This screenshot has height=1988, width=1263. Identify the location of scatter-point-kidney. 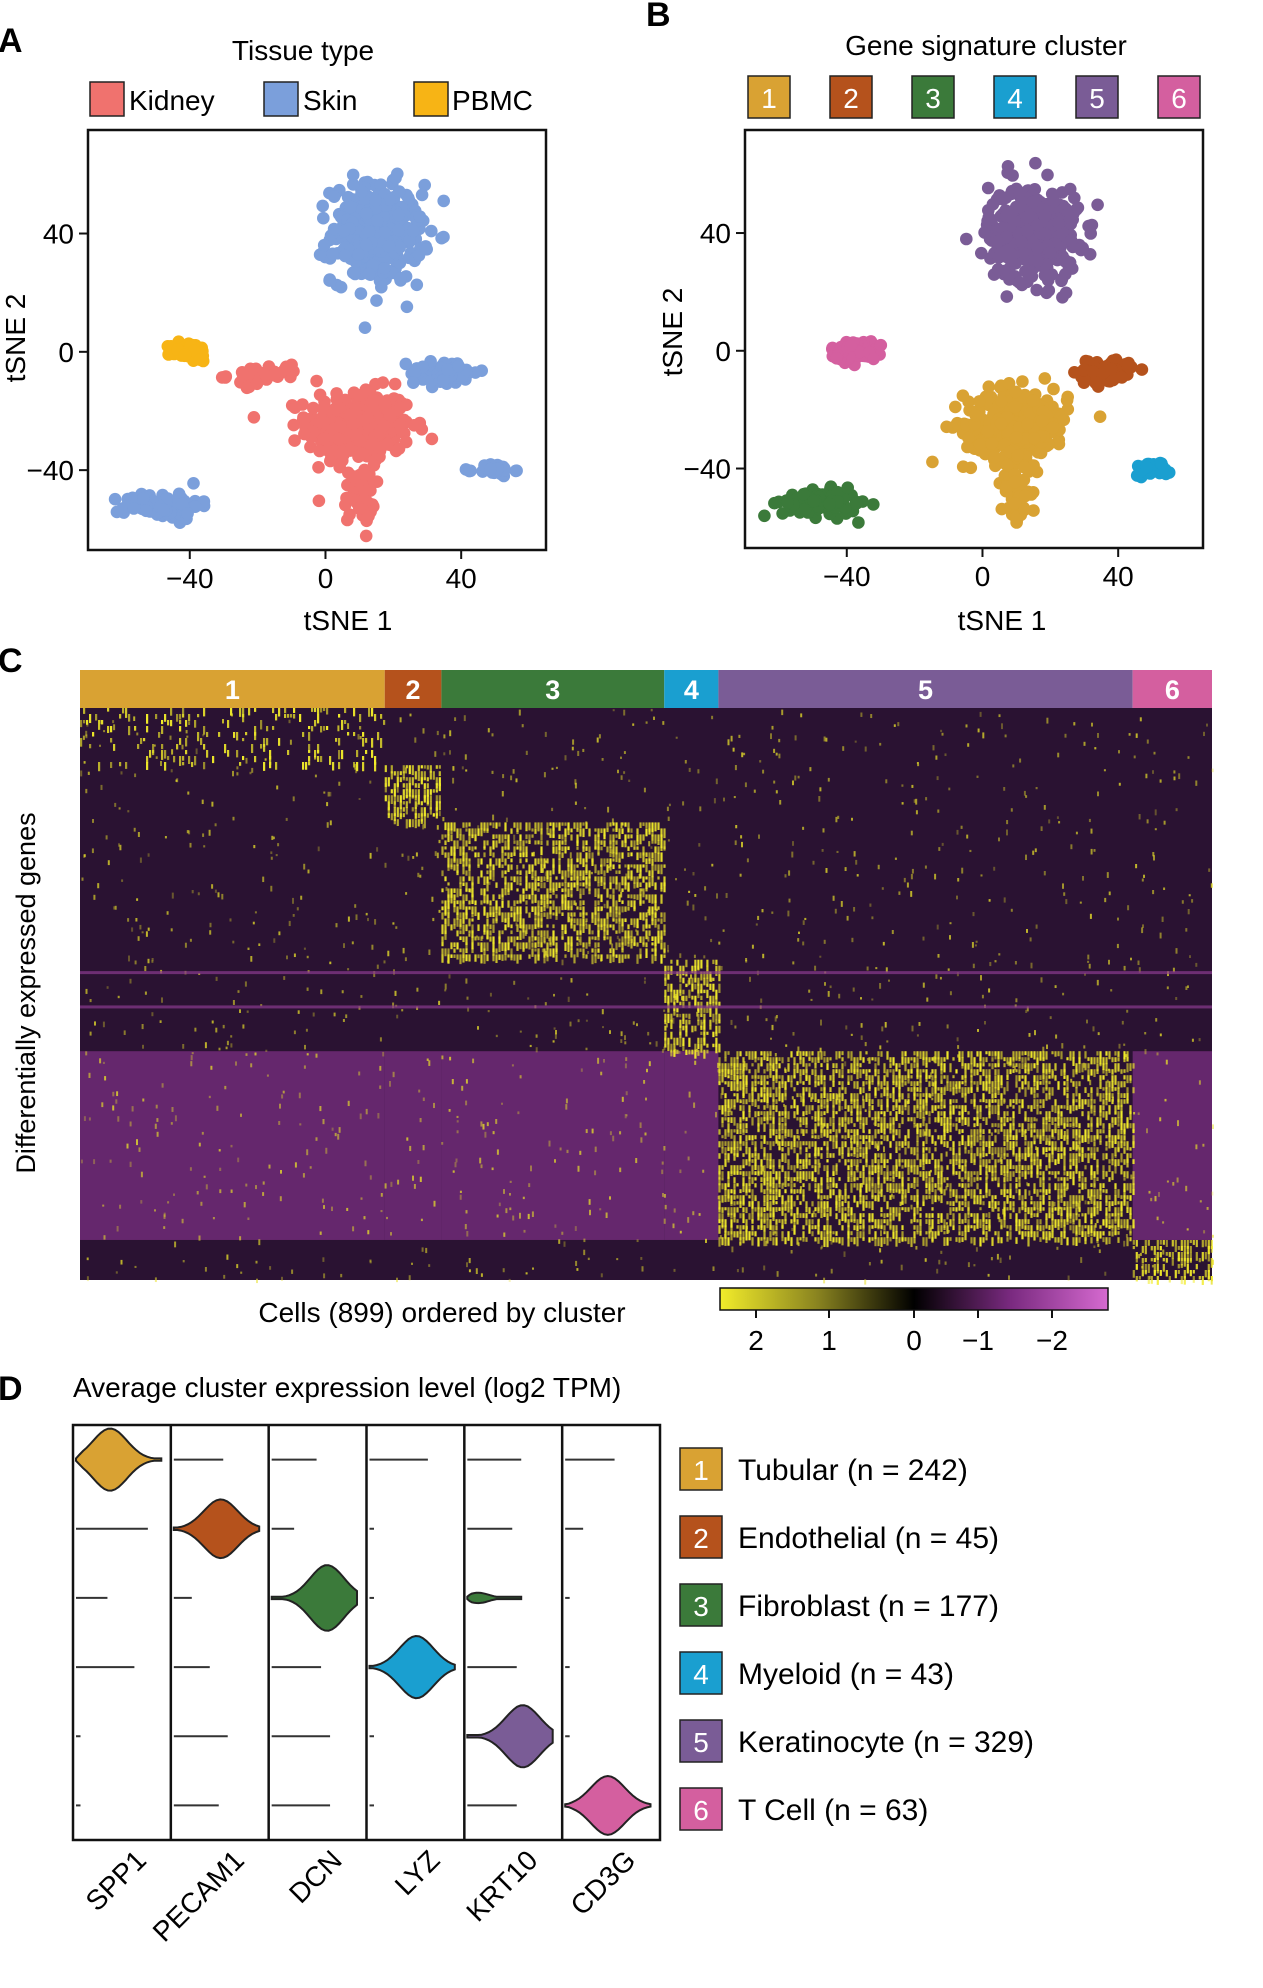
(414, 425).